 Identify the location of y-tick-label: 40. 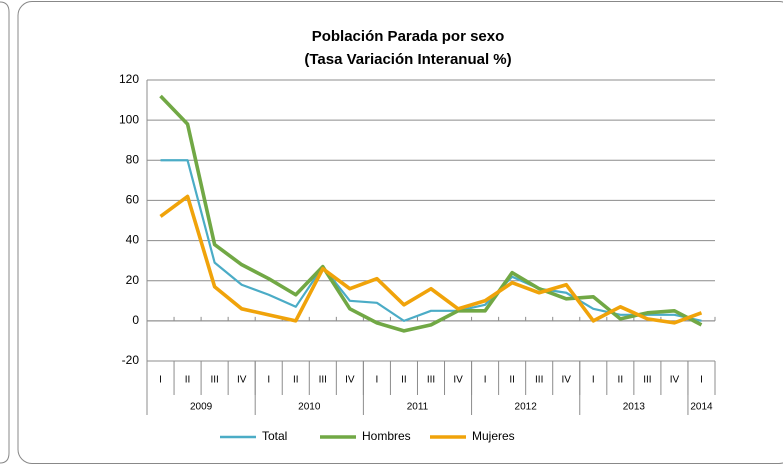
(133, 240).